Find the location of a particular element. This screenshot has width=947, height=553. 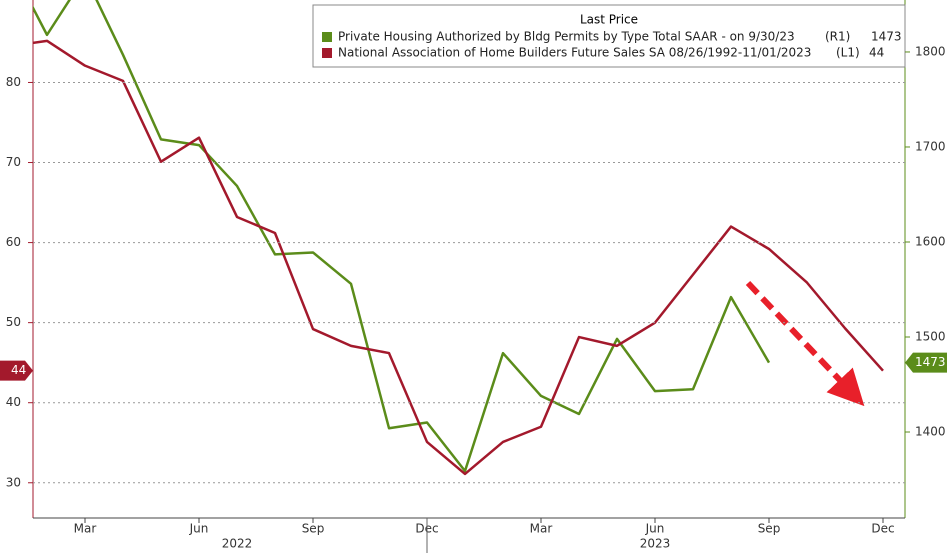

y2-tick-label: 1700 is located at coordinates (930, 146).